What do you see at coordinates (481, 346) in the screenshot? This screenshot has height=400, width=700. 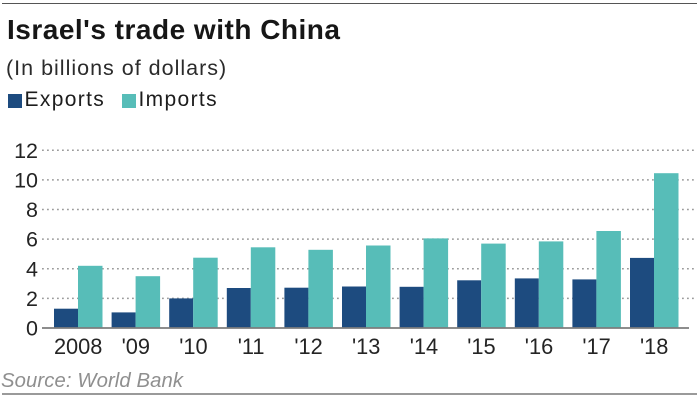 I see `svg-text: '15` at bounding box center [481, 346].